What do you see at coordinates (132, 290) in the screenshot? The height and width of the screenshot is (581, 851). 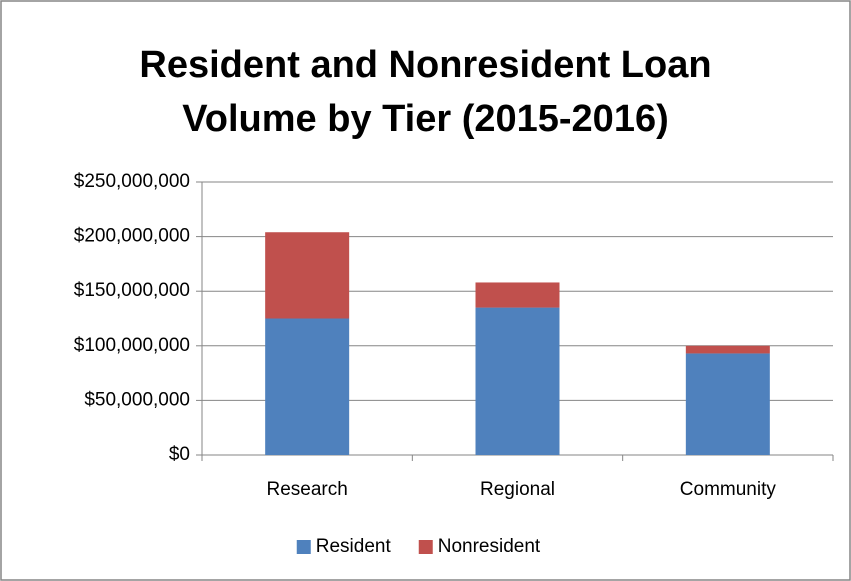 I see `y-tick-label: $150,000,000` at bounding box center [132, 290].